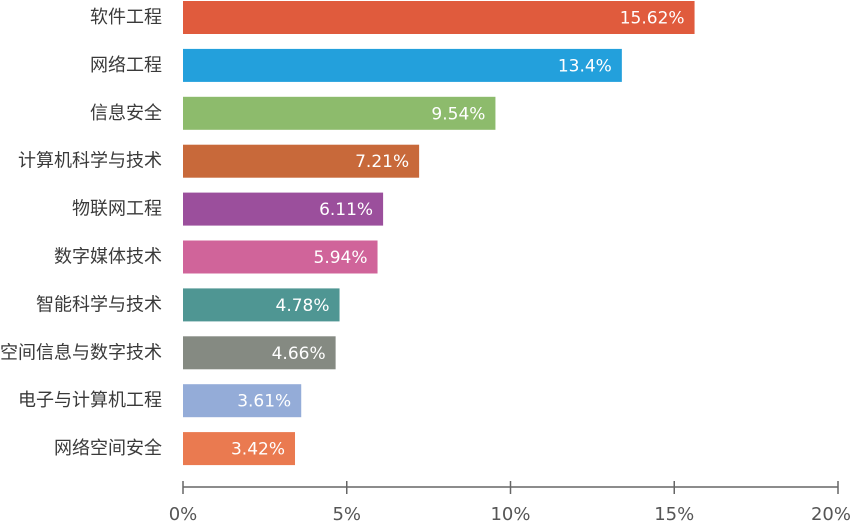 This screenshot has width=853, height=526. Describe the element at coordinates (346, 210) in the screenshot. I see `bar-value-label: 6.11%` at that location.